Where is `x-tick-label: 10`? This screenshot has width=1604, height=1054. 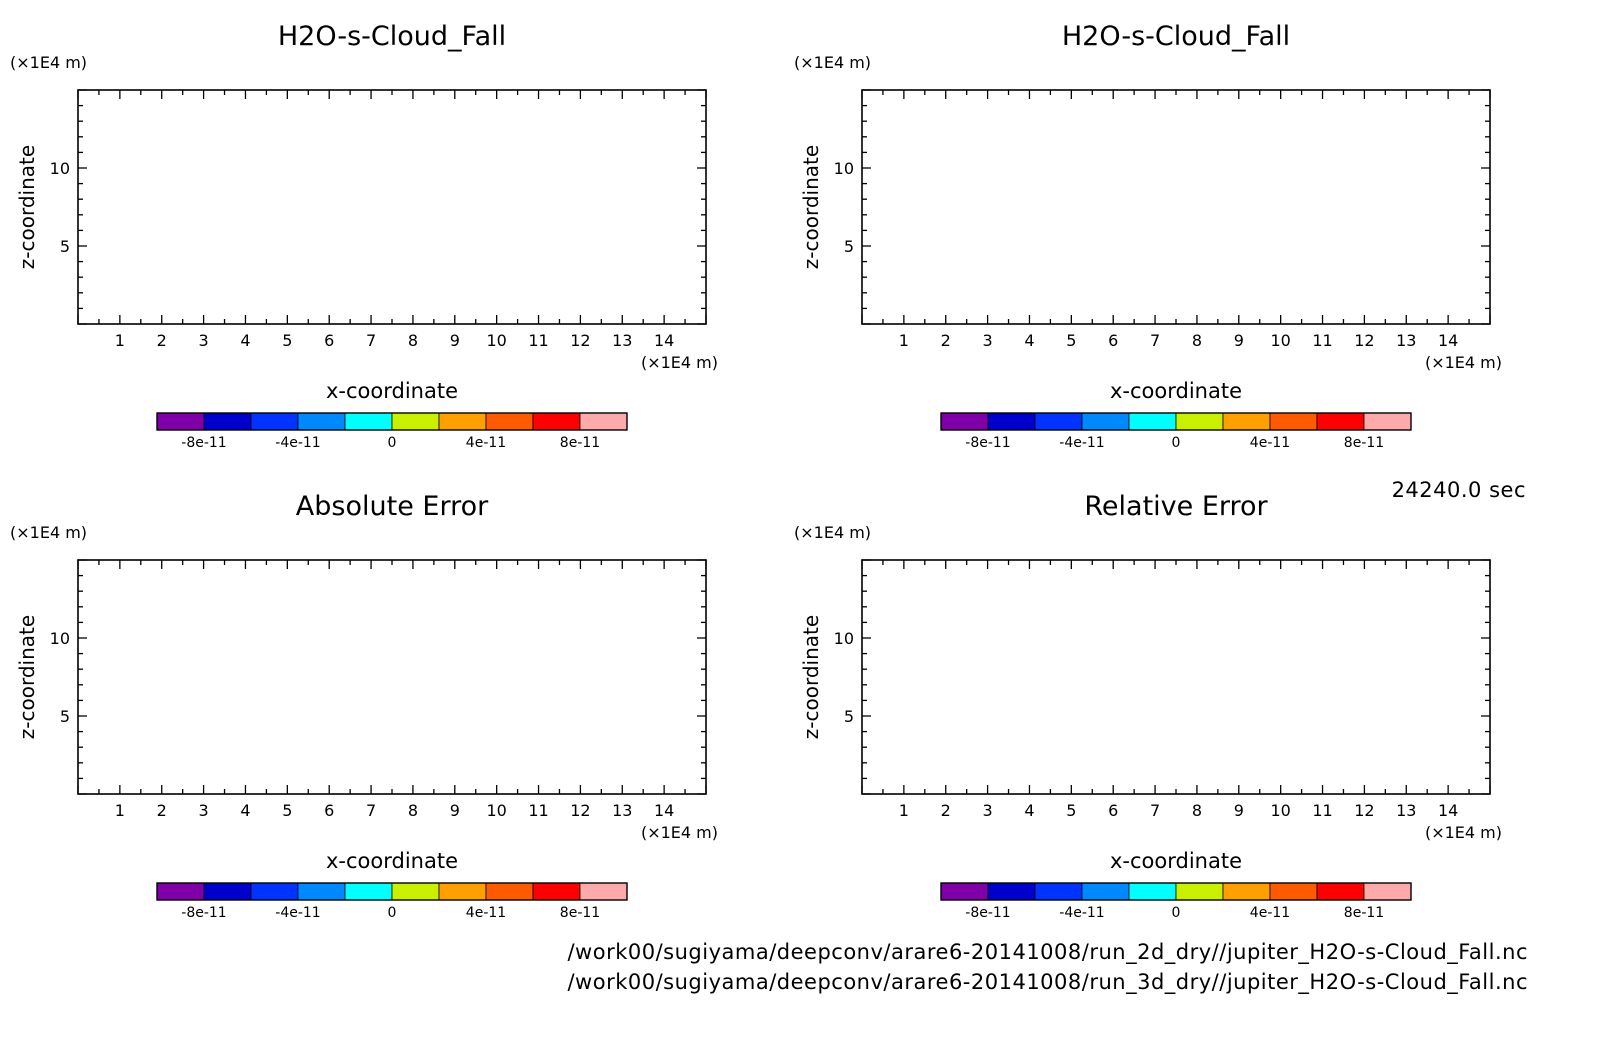
x-tick-label: 10 is located at coordinates (496, 340).